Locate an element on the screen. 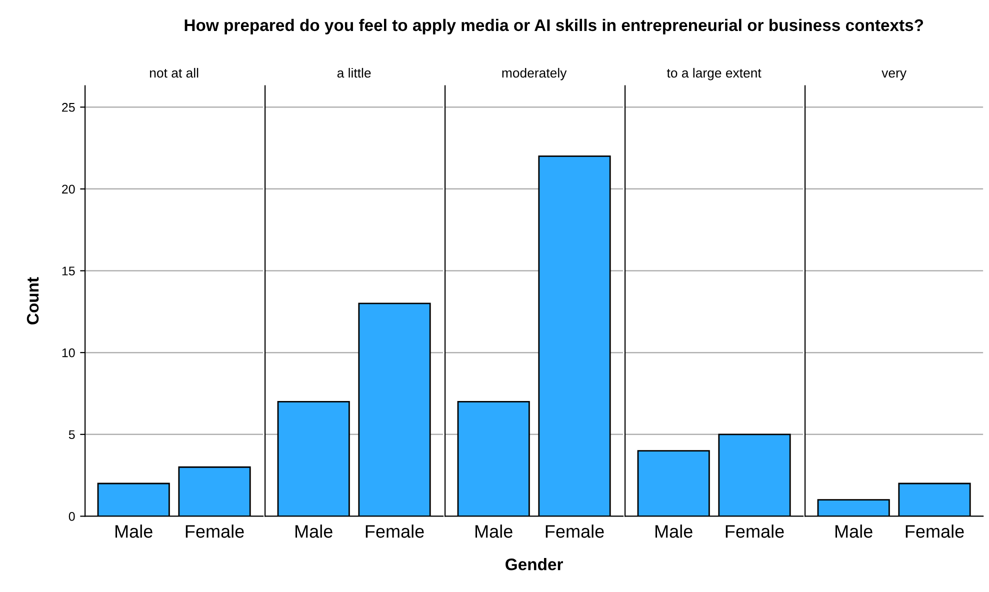 This screenshot has width=989, height=592. chart-subtitle: very is located at coordinates (894, 75).